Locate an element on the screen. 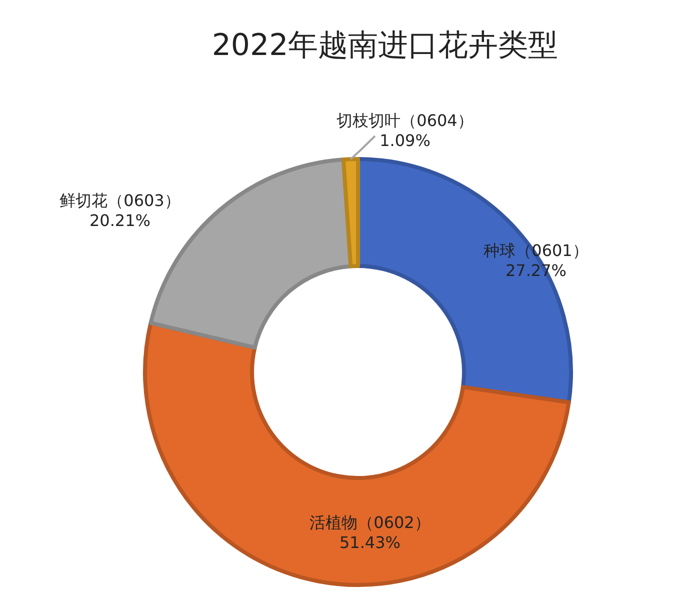  data-label: 20.21% is located at coordinates (120, 220).